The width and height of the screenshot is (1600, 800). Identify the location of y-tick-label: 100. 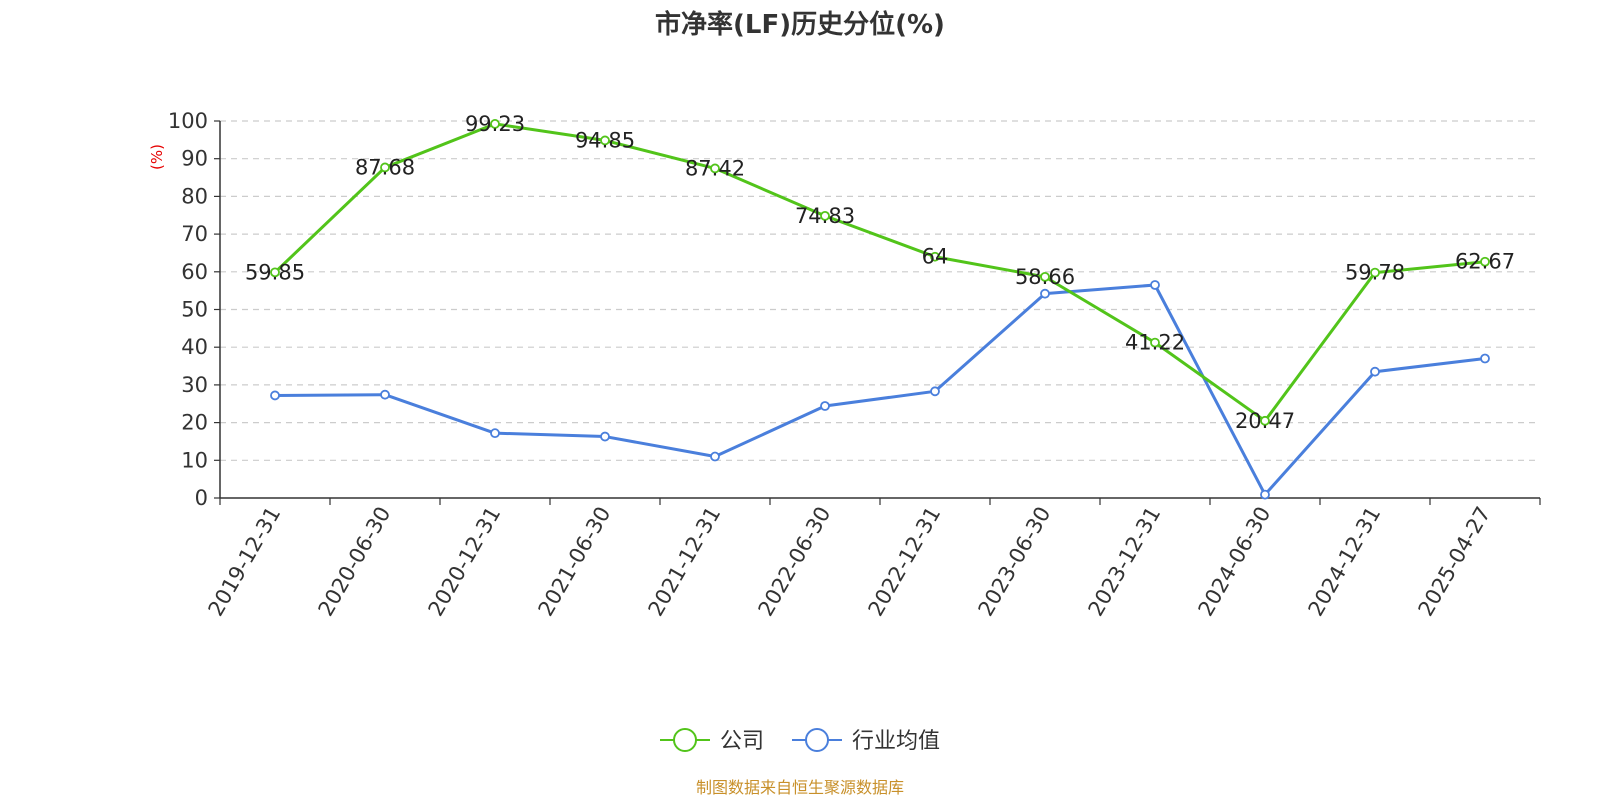
(188, 121).